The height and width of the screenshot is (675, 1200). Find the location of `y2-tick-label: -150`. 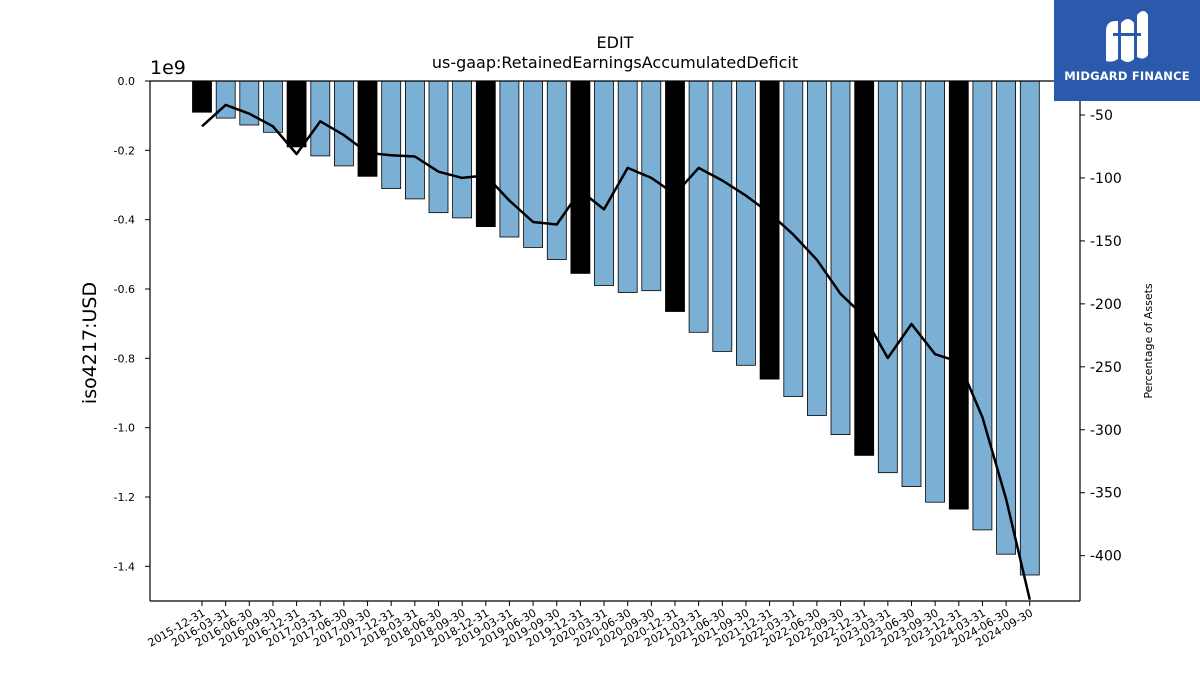

y2-tick-label: -150 is located at coordinates (1106, 242).